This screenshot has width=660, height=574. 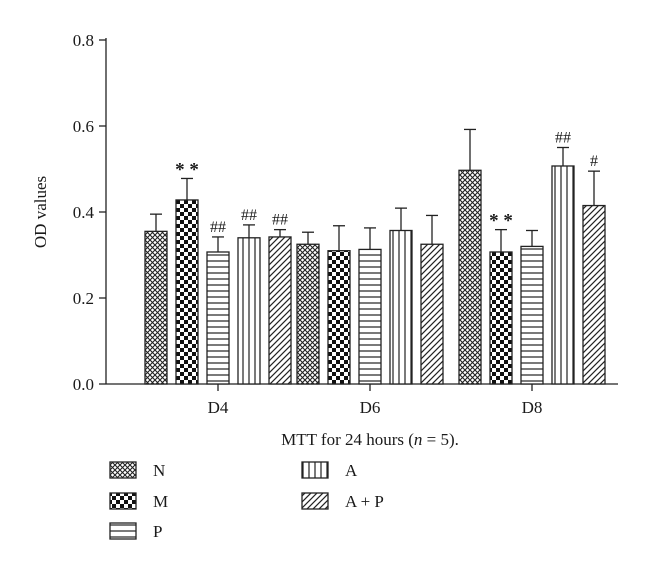 I want to click on legend: NMP A A + P, so click(x=246, y=501).